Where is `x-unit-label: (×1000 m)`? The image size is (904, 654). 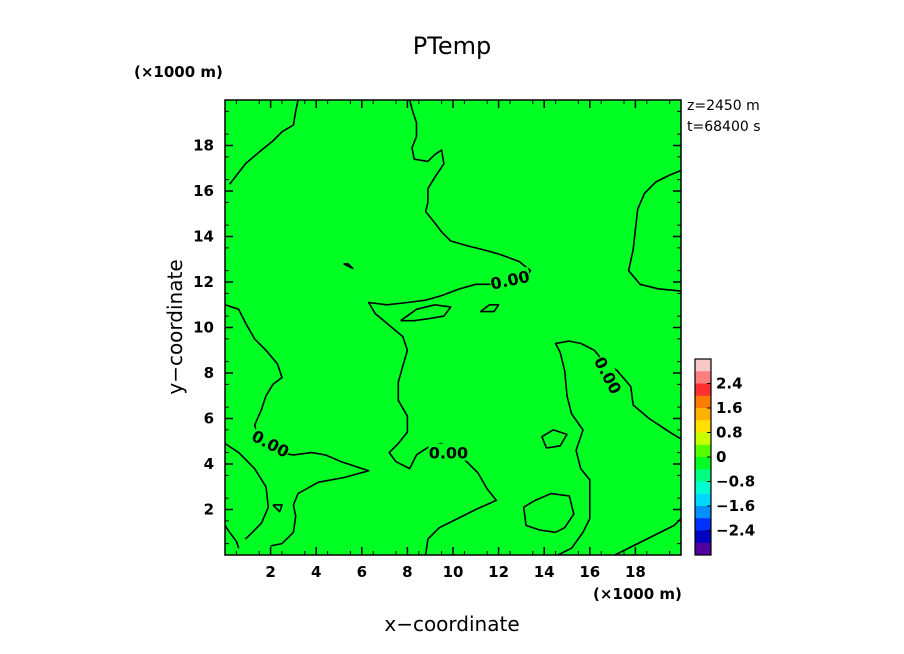 x-unit-label: (×1000 m) is located at coordinates (637, 594).